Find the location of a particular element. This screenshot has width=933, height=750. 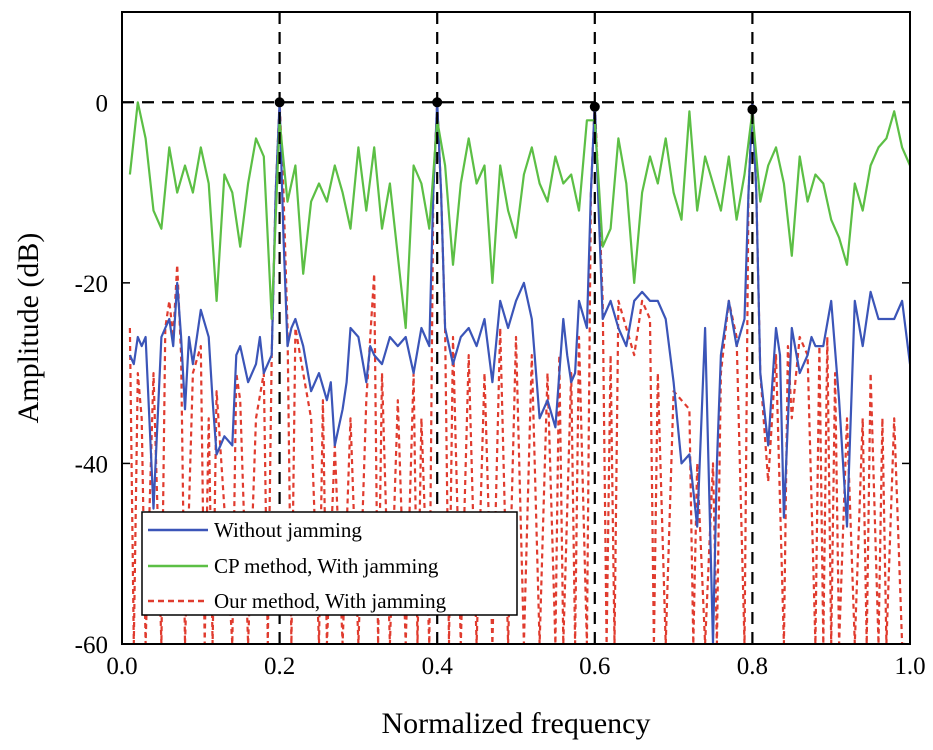

y-tick-label: 0 is located at coordinates (102, 103).